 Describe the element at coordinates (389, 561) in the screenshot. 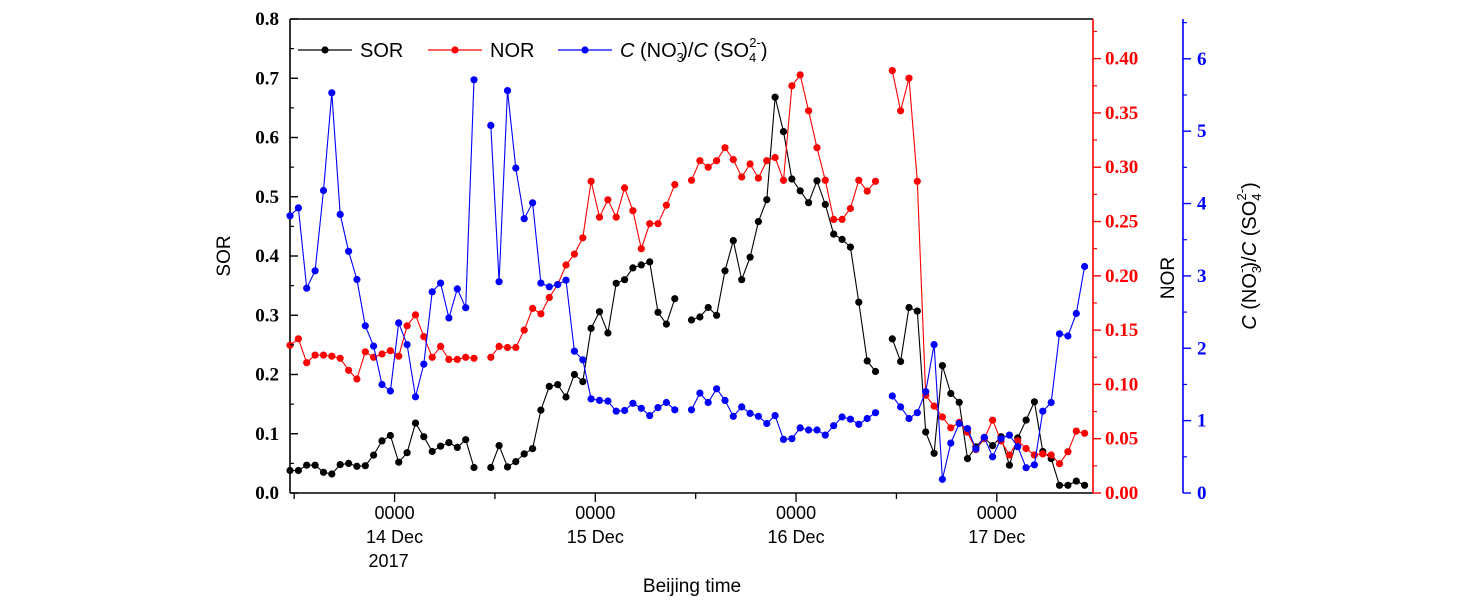

I see `x-tick-label: 2017` at that location.